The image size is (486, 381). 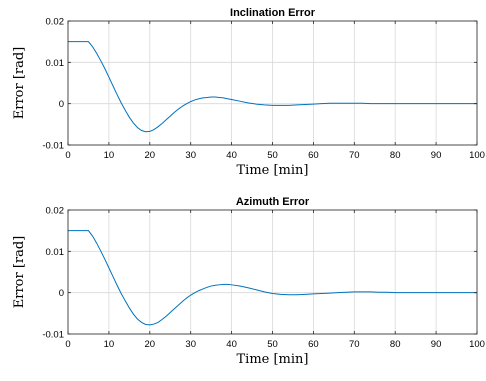 What do you see at coordinates (67, 344) in the screenshot?
I see `azimuth-xtick-label: 0` at bounding box center [67, 344].